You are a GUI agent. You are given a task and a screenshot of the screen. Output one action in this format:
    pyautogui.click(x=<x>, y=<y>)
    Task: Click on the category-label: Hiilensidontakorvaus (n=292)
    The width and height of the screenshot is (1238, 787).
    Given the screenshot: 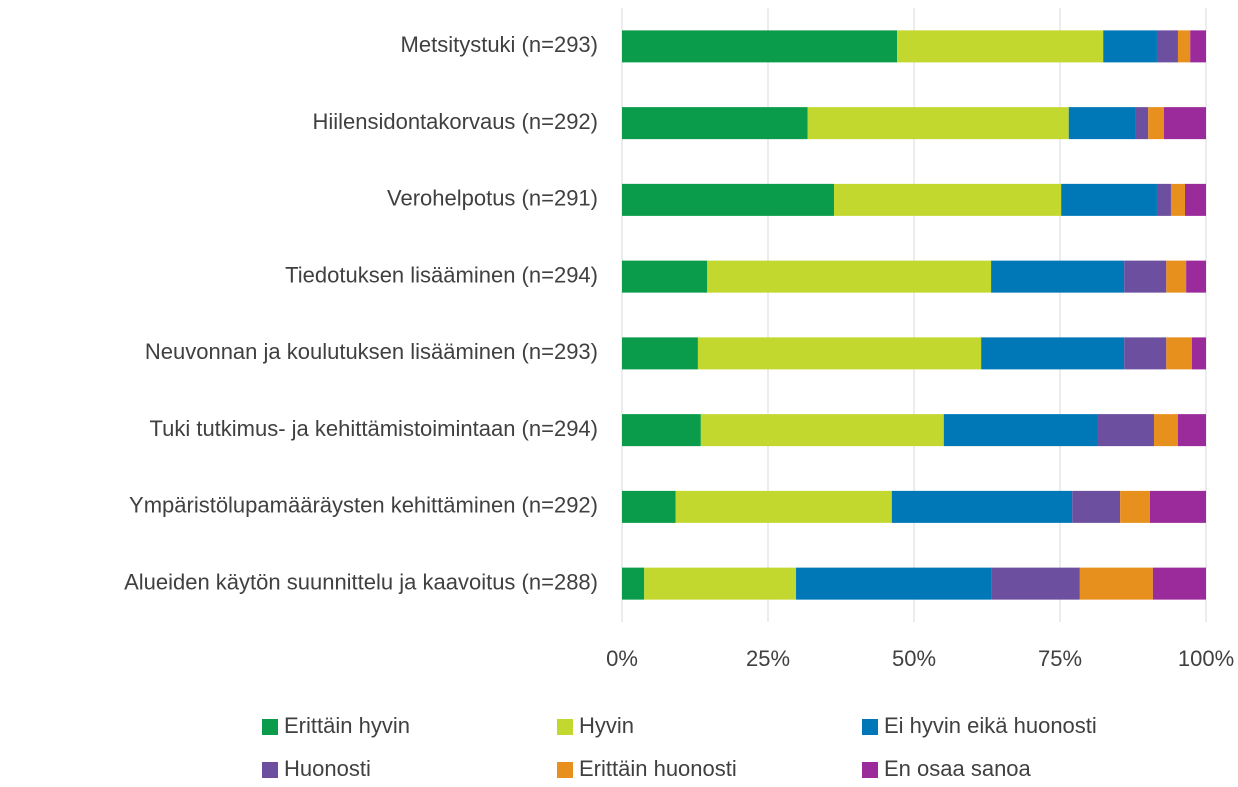 What is the action you would take?
    pyautogui.click(x=455, y=121)
    